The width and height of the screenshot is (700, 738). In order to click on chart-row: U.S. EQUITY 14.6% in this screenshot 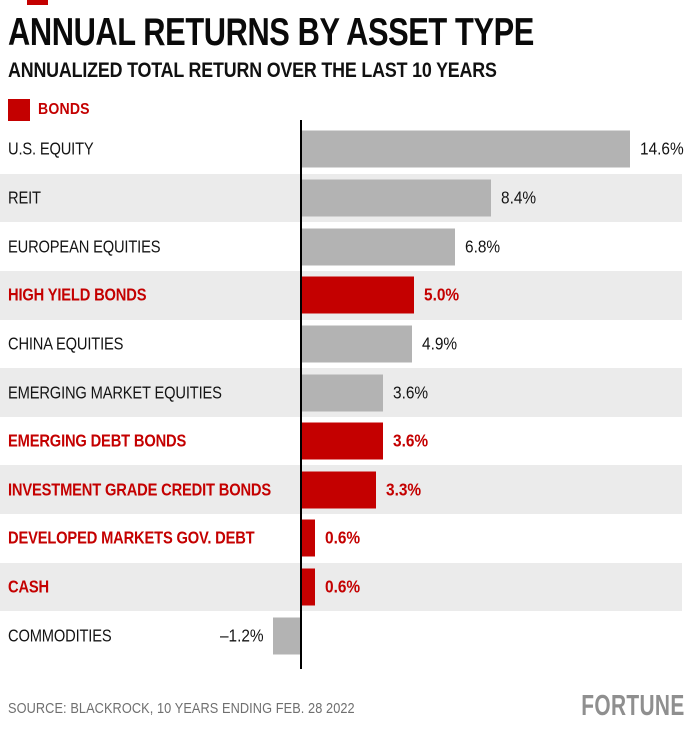, I will do `click(342, 149)`.